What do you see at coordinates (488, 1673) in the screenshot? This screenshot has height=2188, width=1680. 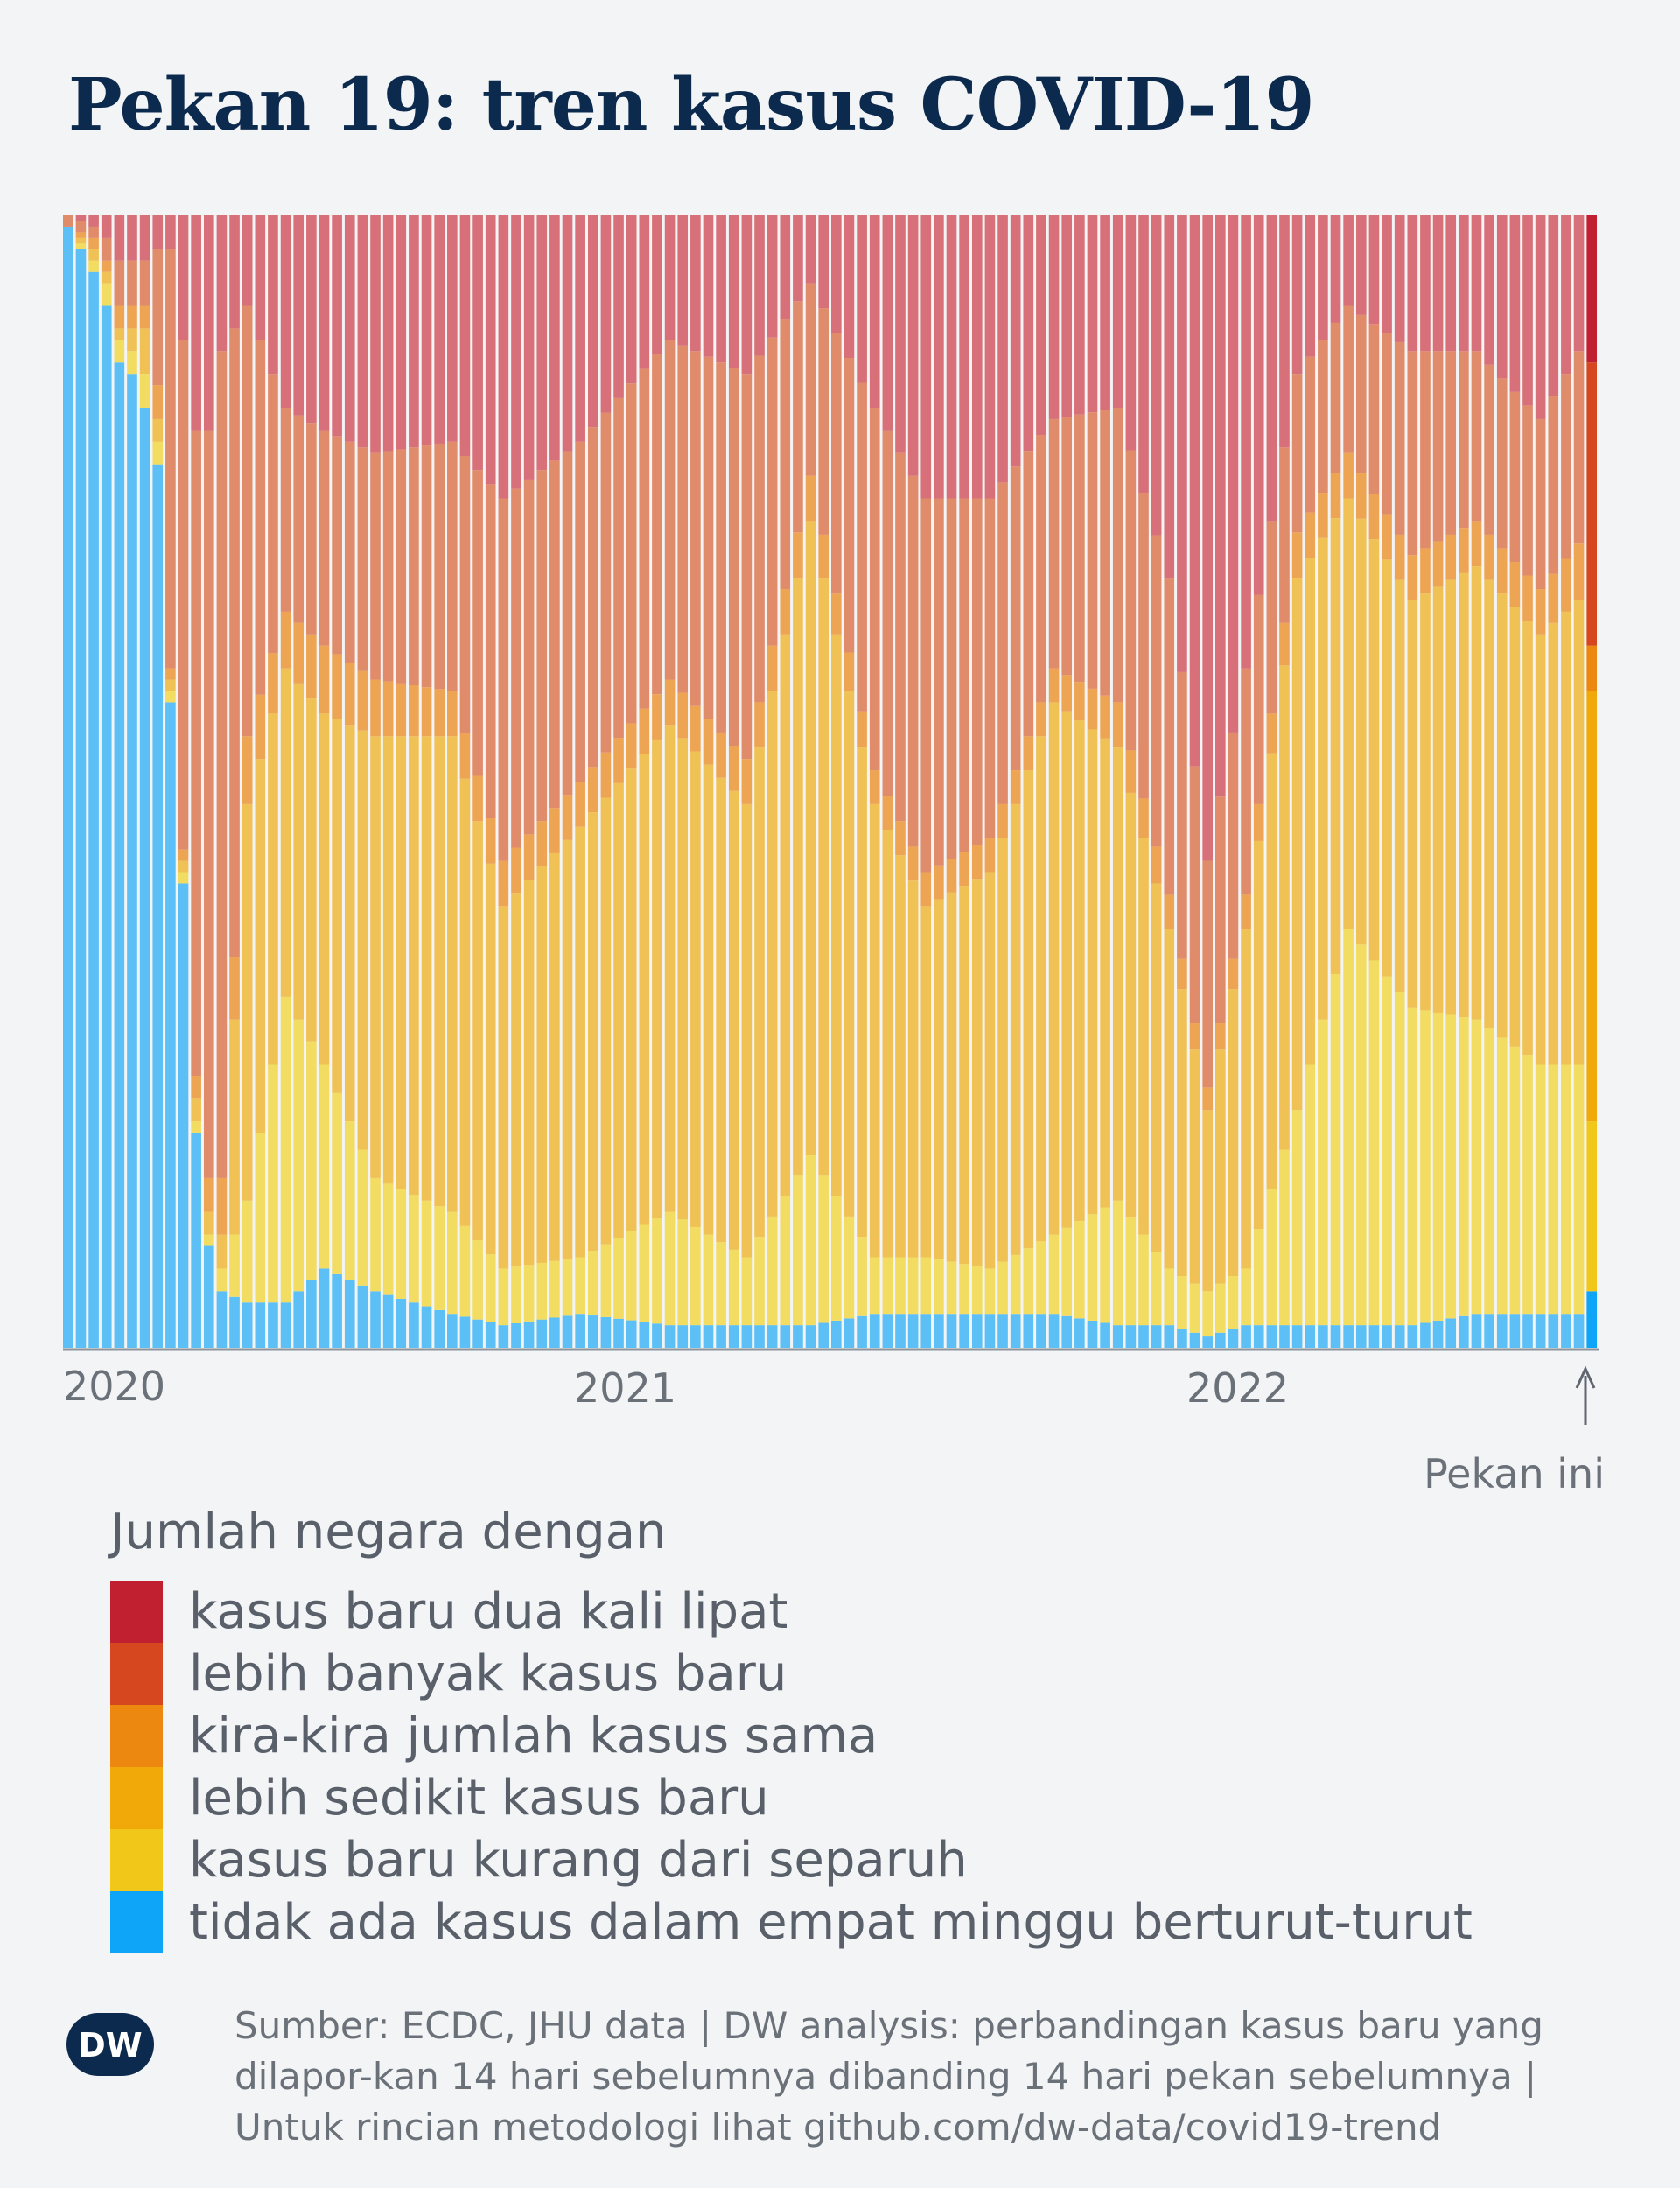 I see `legend-label-more: lebih banyak kasus baru` at bounding box center [488, 1673].